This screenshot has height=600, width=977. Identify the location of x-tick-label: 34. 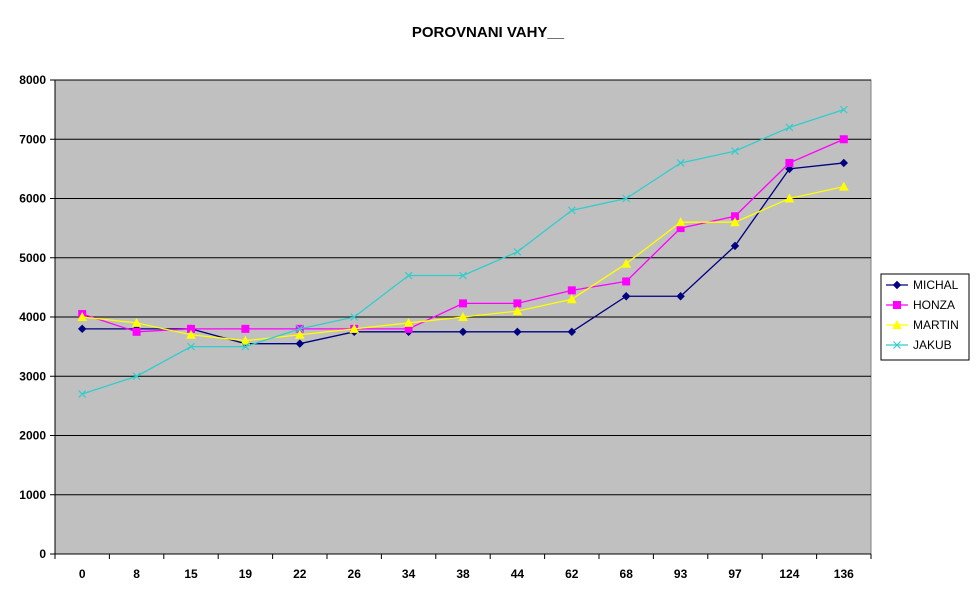
(409, 574).